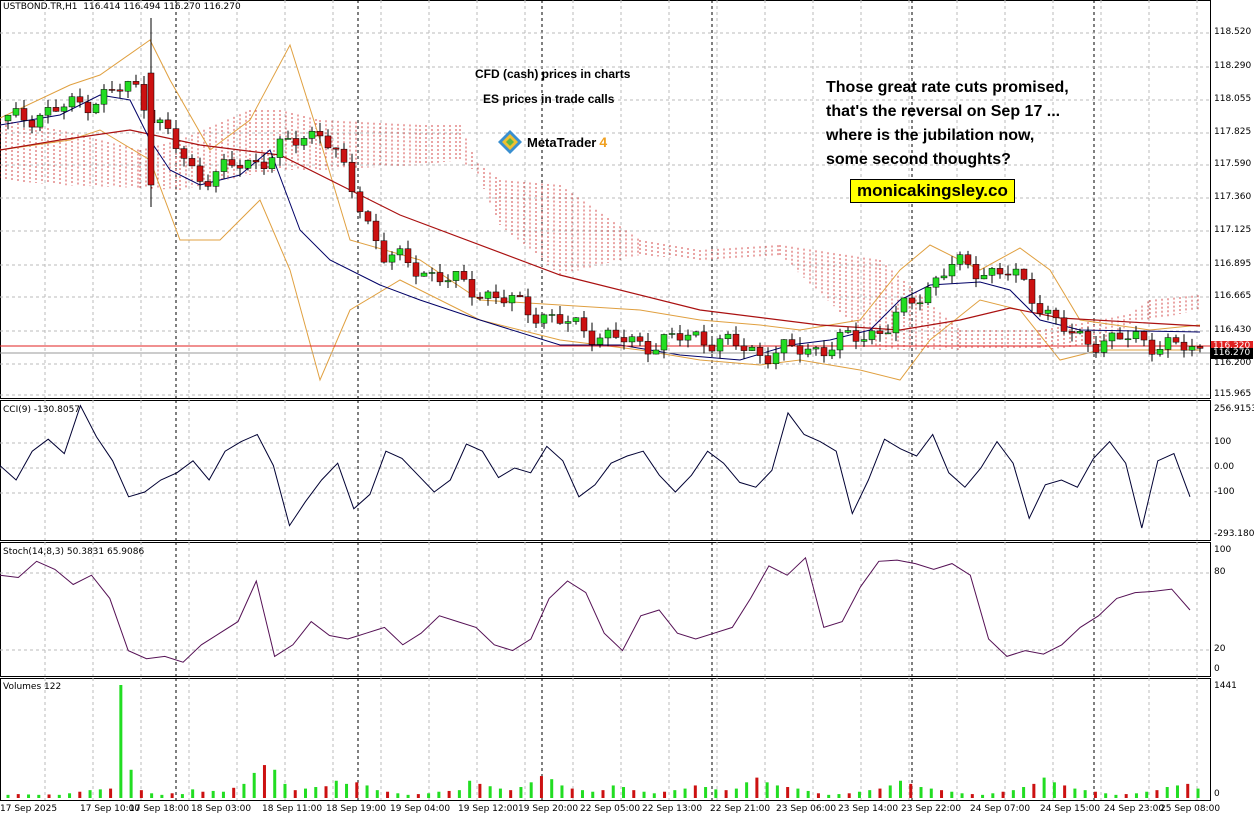 Image resolution: width=1254 pixels, height=823 pixels. I want to click on price-tick: 116.200, so click(1233, 363).